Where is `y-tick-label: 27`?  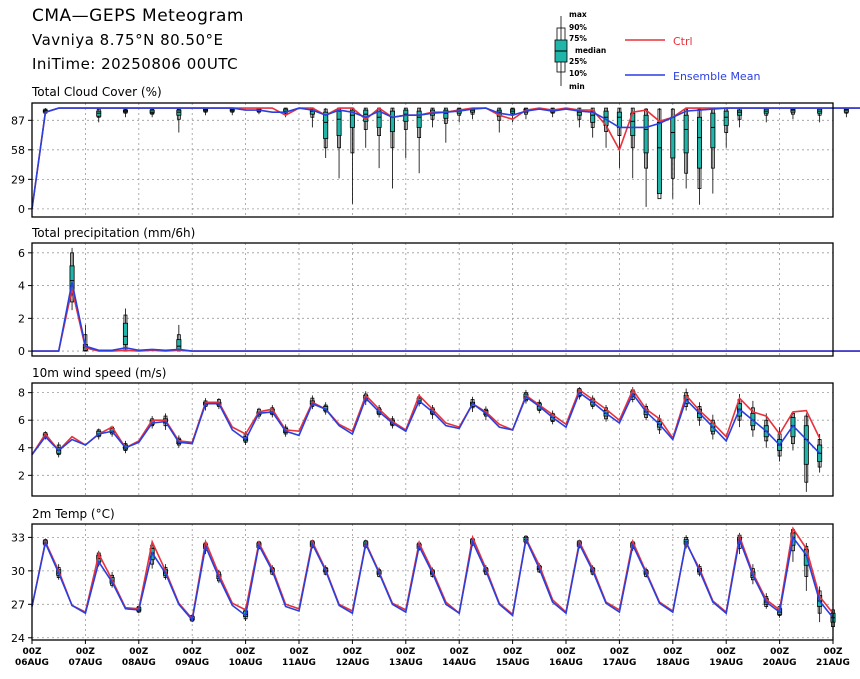 y-tick-label: 27 is located at coordinates (18, 604).